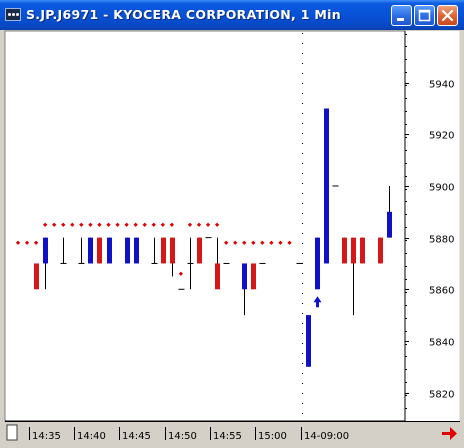  I want to click on price-tick-label: 5920, so click(441, 136).